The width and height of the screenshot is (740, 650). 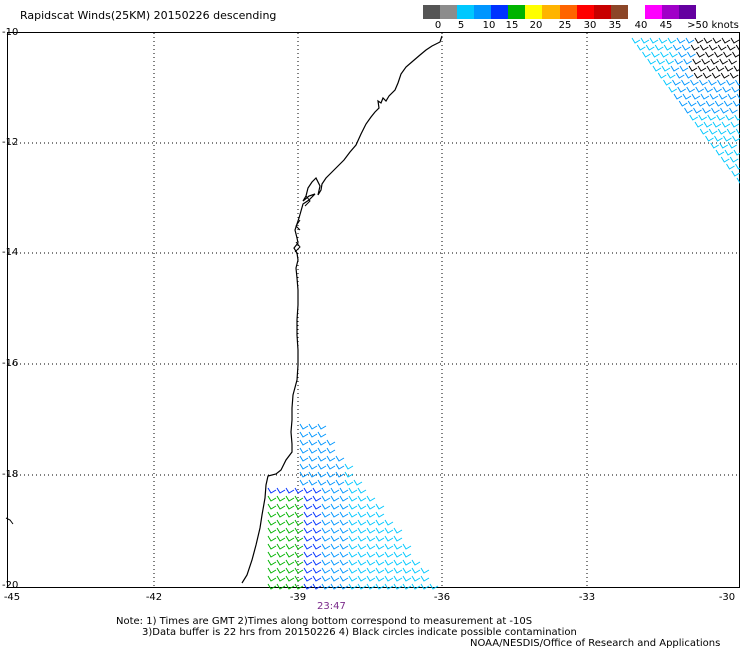 I want to click on lon-tick-label: -45, so click(x=12, y=597).